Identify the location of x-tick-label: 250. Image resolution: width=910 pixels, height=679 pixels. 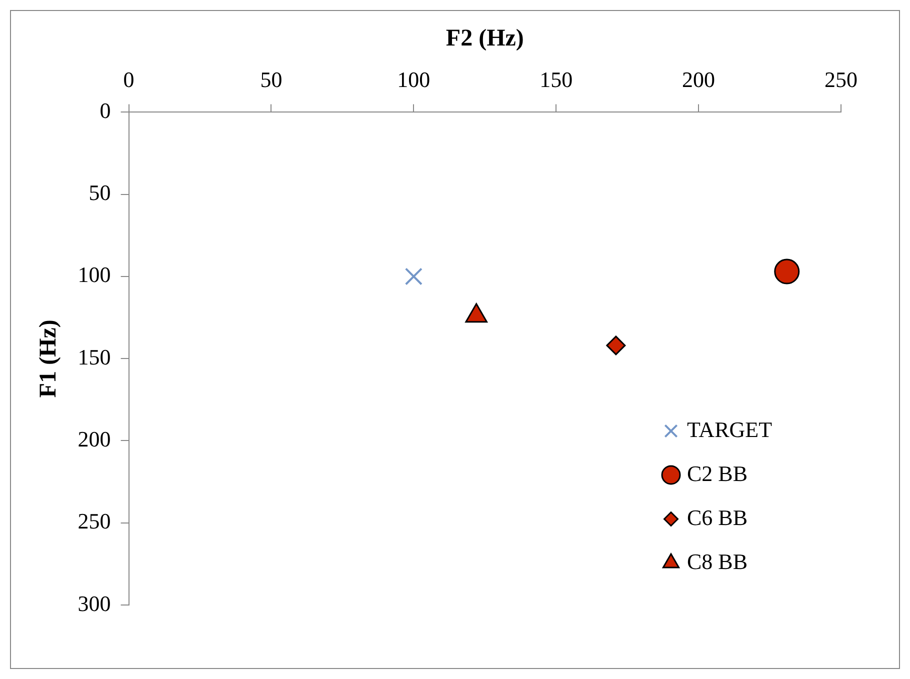
(841, 79).